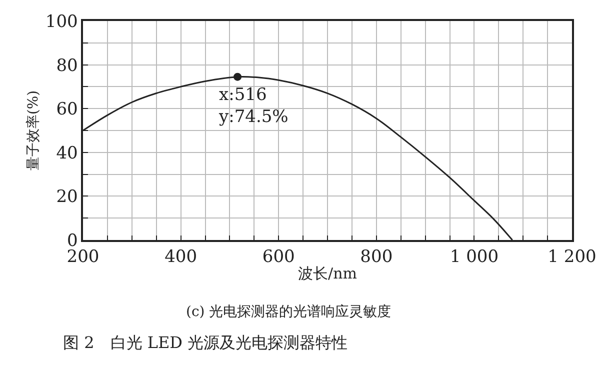 The width and height of the screenshot is (612, 374). I want to click on text: (c) 光电探测器的光谱响应灵敏度, so click(289, 312).